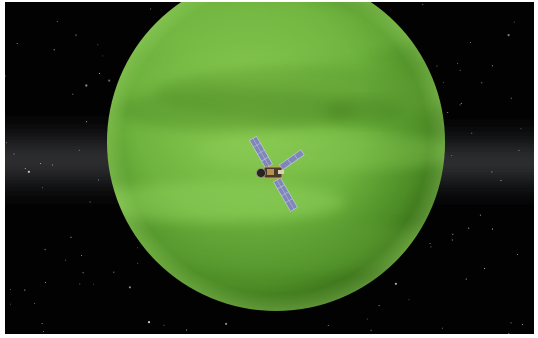 The image size is (538, 338). I want to click on solar-panel-upper, so click(261, 152).